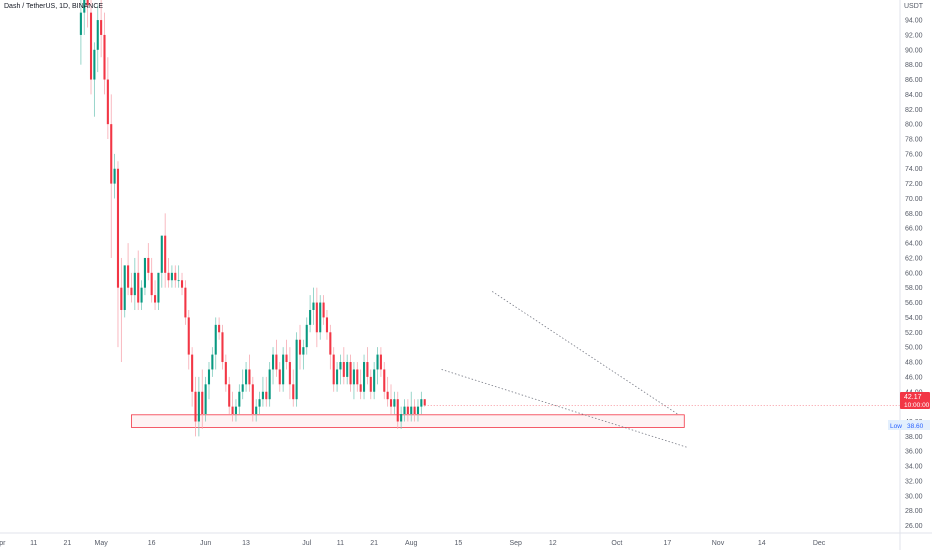 This screenshot has height=550, width=932. I want to click on price-tick-label: 32.00, so click(914, 481).